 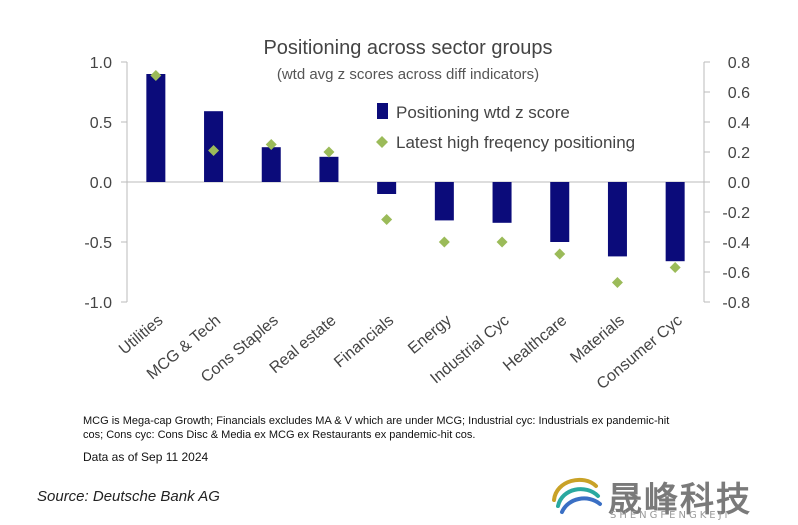 What do you see at coordinates (739, 153) in the screenshot?
I see `right-tick-label: 0.2` at bounding box center [739, 153].